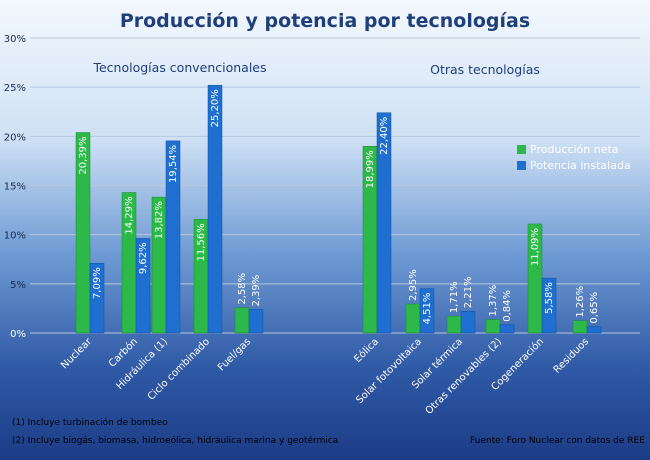 The image size is (650, 460). I want to click on x-tick-label: Fuel/gas, so click(234, 354).